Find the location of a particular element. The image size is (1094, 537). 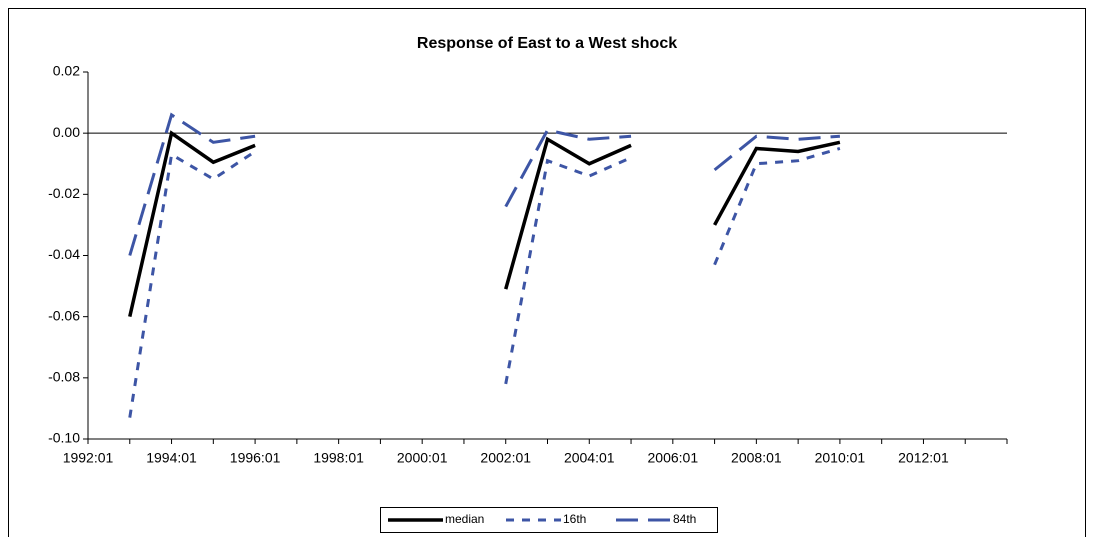

y-tick-label: 0.02 is located at coordinates (66, 71).